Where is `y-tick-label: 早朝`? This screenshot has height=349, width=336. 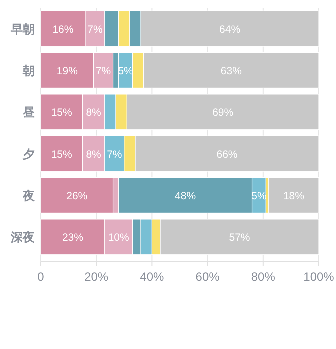
y-tick-label: 早朝 is located at coordinates (22, 29).